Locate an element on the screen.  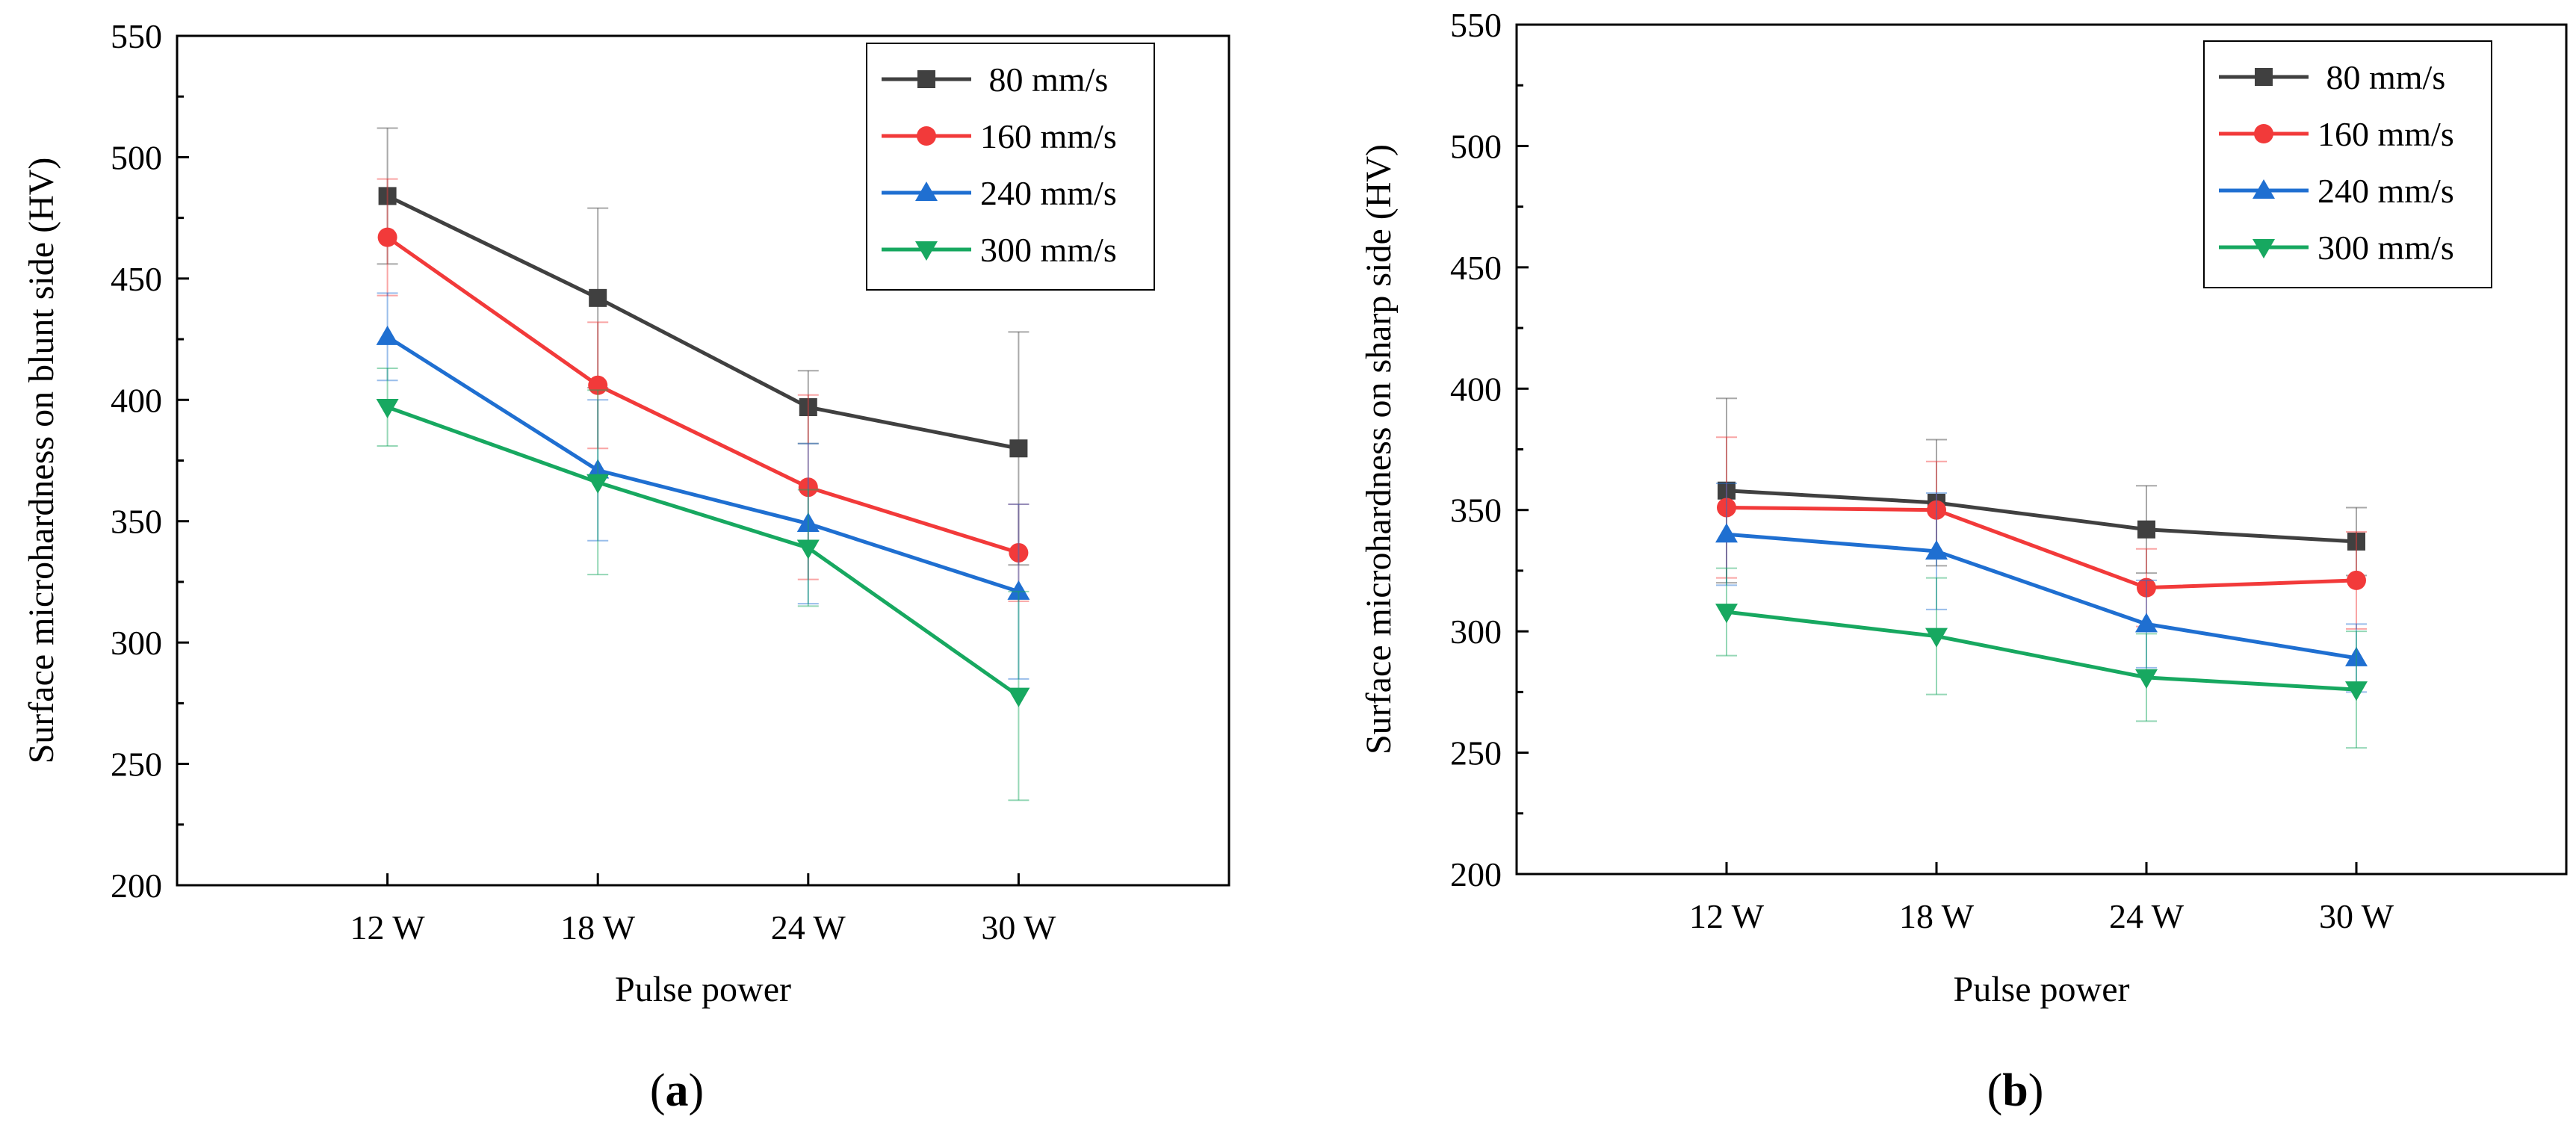
panel-label: (b) is located at coordinates (2015, 1090).